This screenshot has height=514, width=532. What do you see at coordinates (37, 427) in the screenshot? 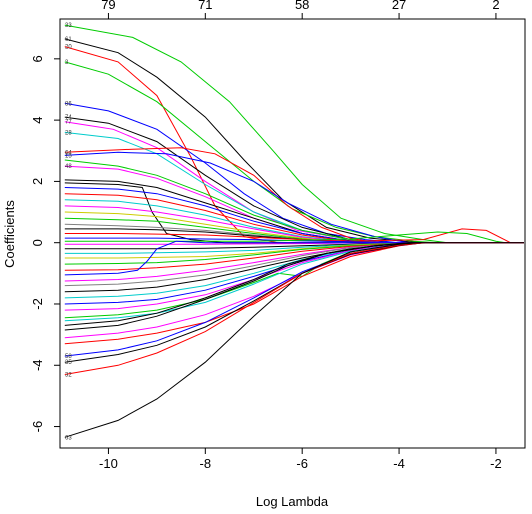
I see `y-tick-label: -6` at bounding box center [37, 427].